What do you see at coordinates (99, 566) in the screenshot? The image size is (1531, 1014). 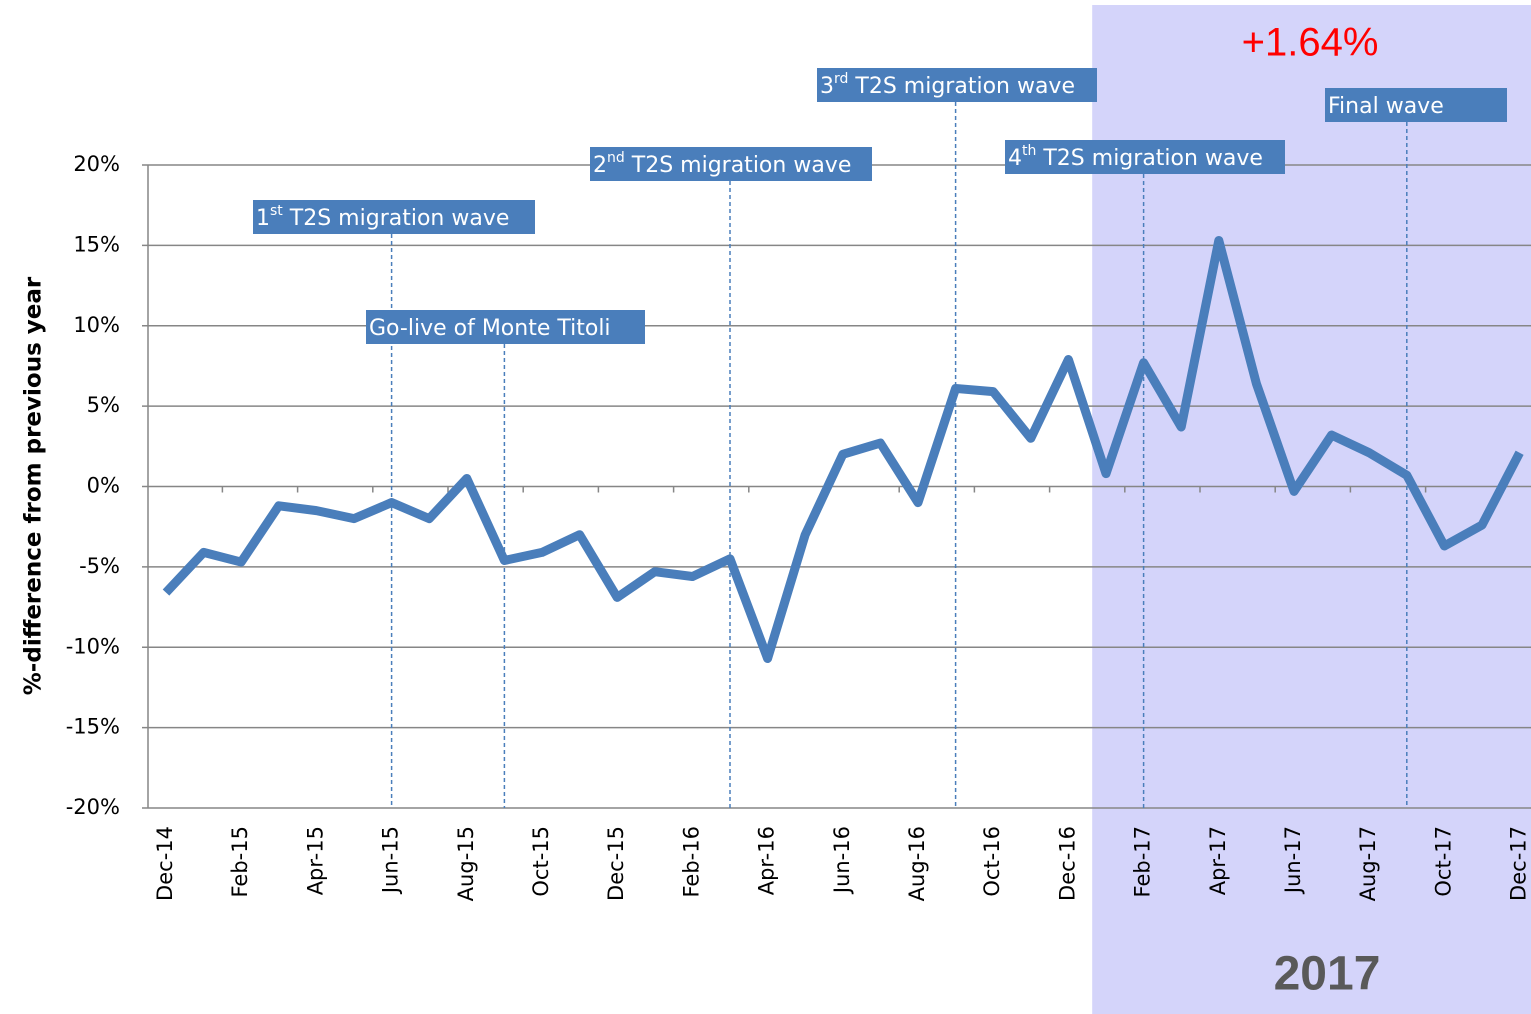 I see `y-tick-label: -5%` at bounding box center [99, 566].